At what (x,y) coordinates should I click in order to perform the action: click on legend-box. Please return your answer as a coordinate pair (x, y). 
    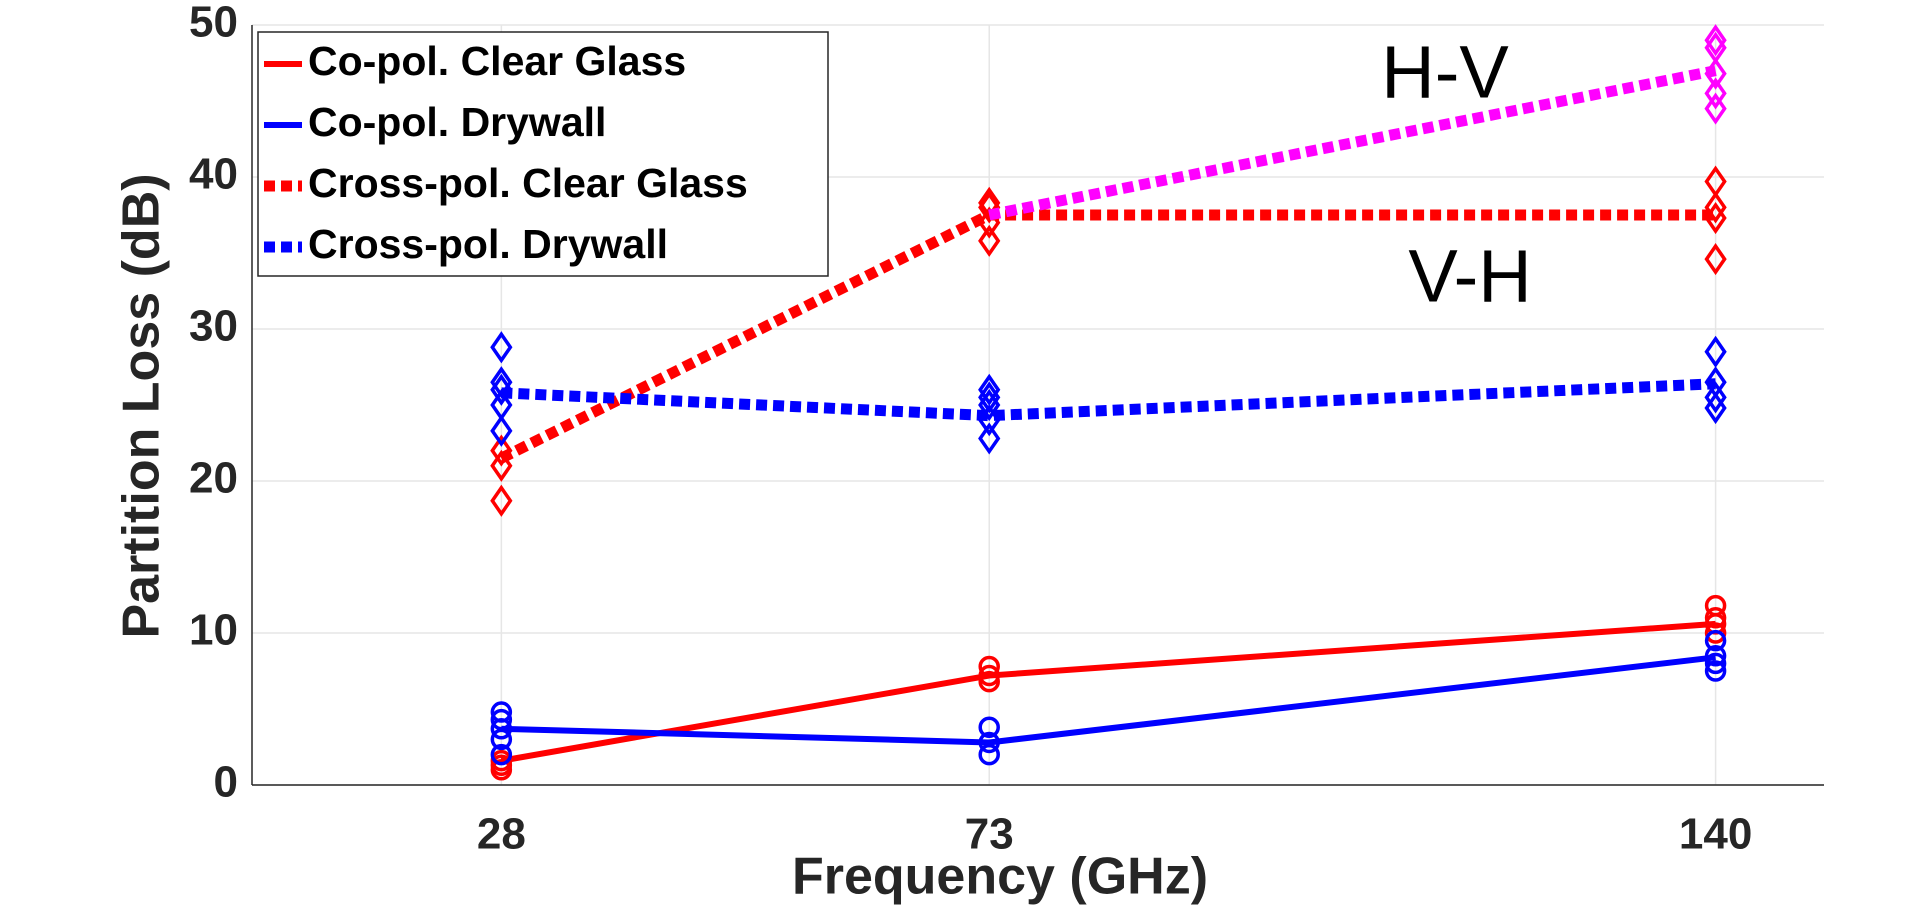
    Looking at the image, I should click on (543, 154).